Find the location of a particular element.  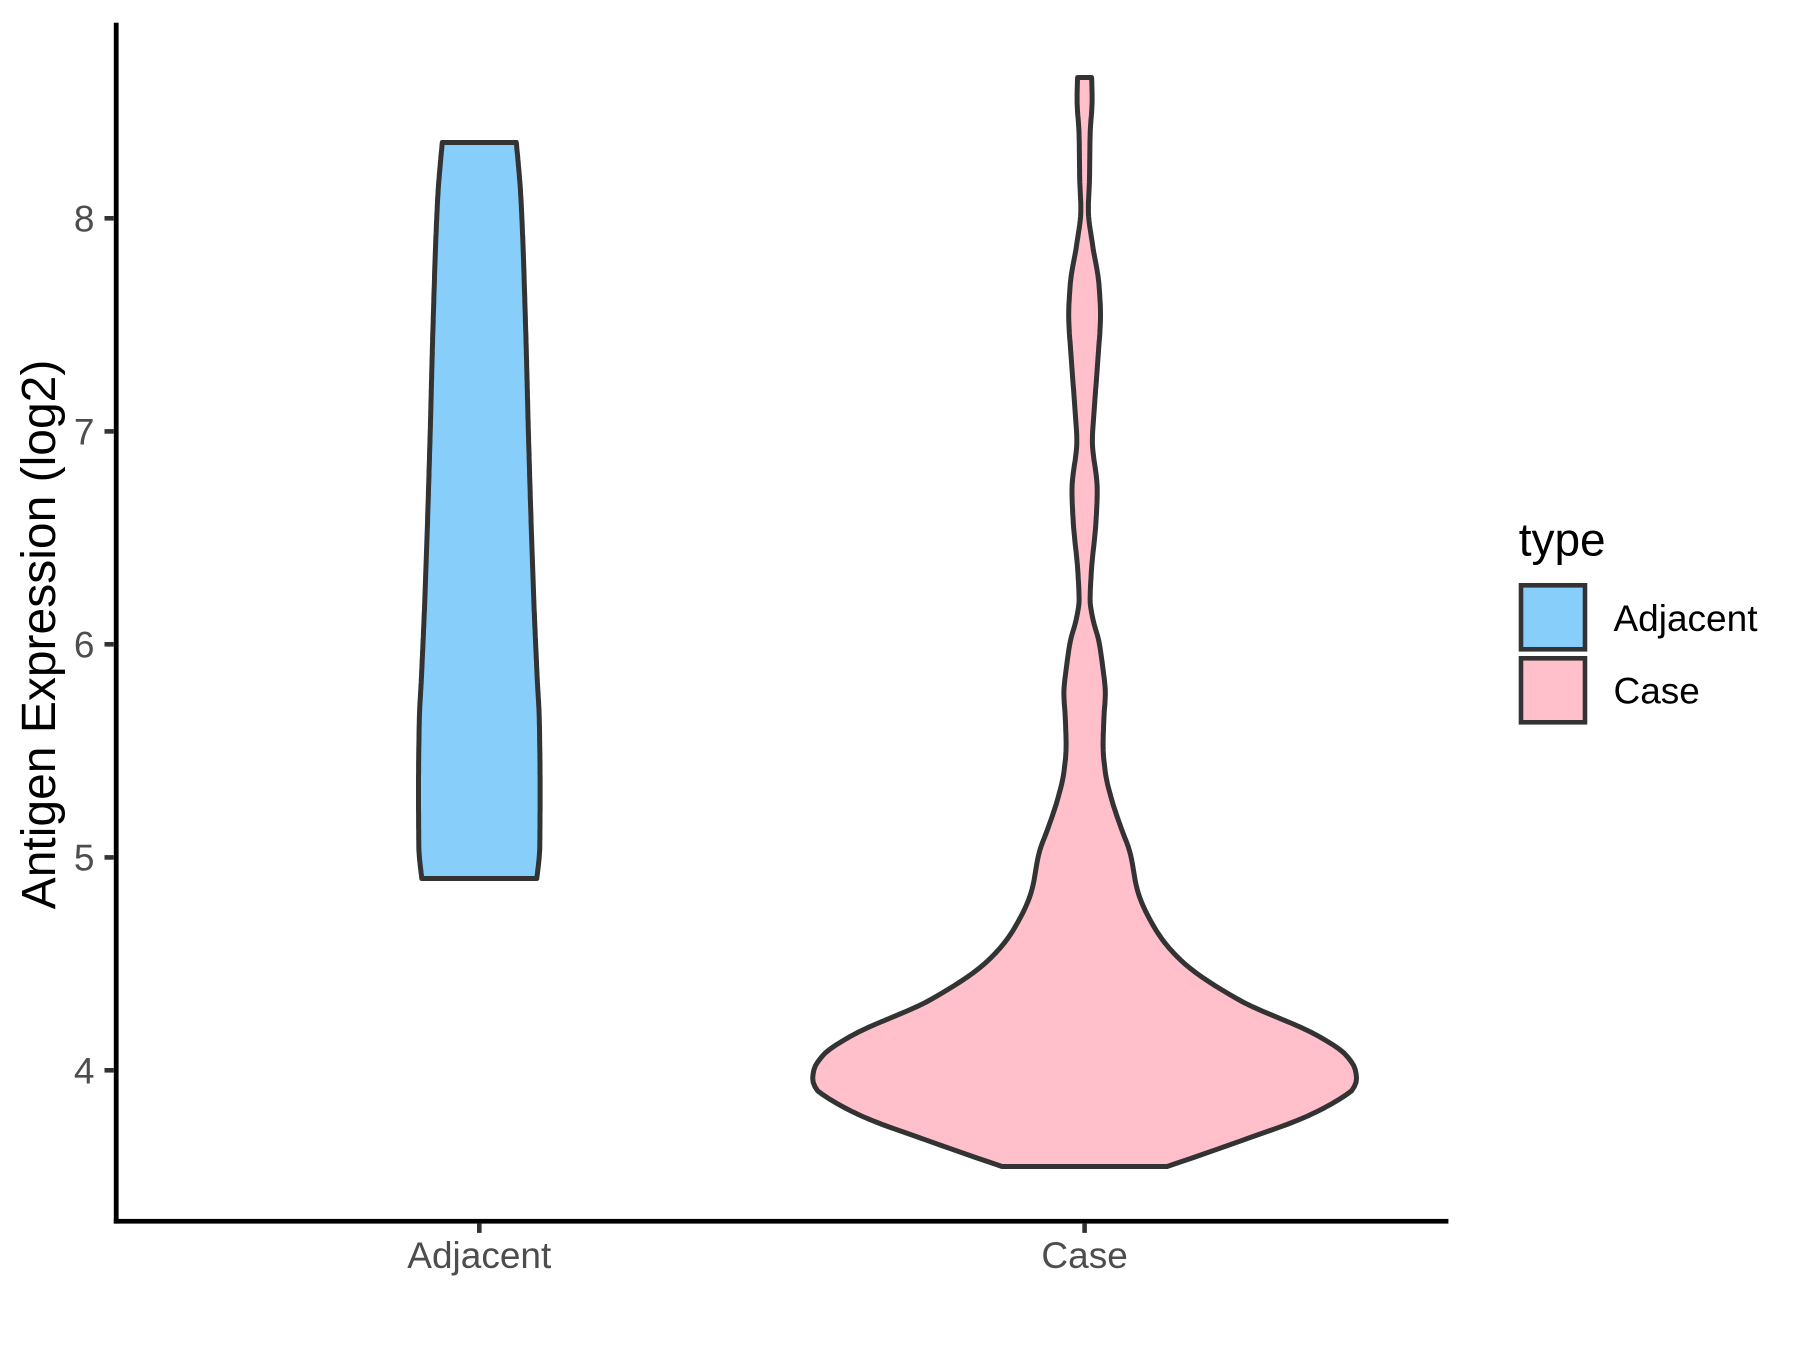

svg-text: type is located at coordinates (1562, 540).